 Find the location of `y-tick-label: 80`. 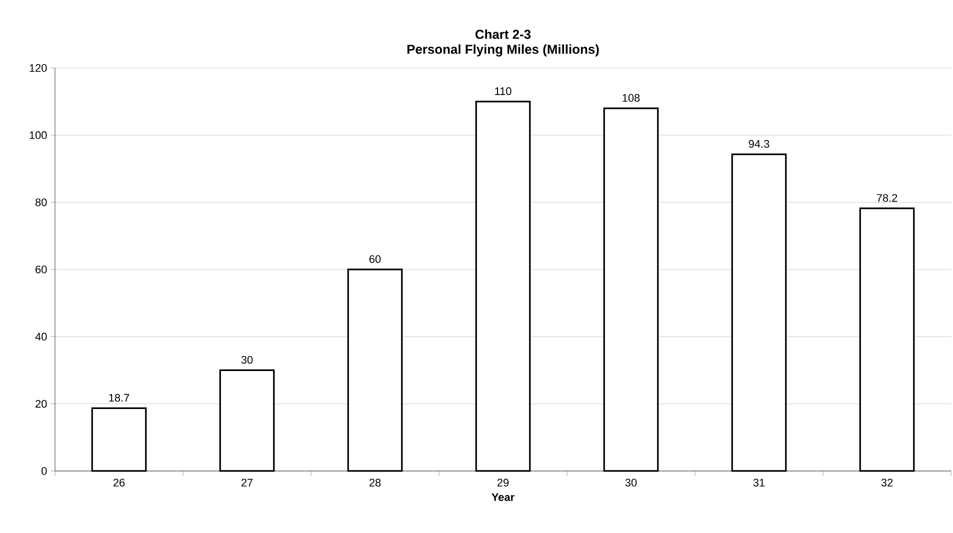

y-tick-label: 80 is located at coordinates (41, 202).